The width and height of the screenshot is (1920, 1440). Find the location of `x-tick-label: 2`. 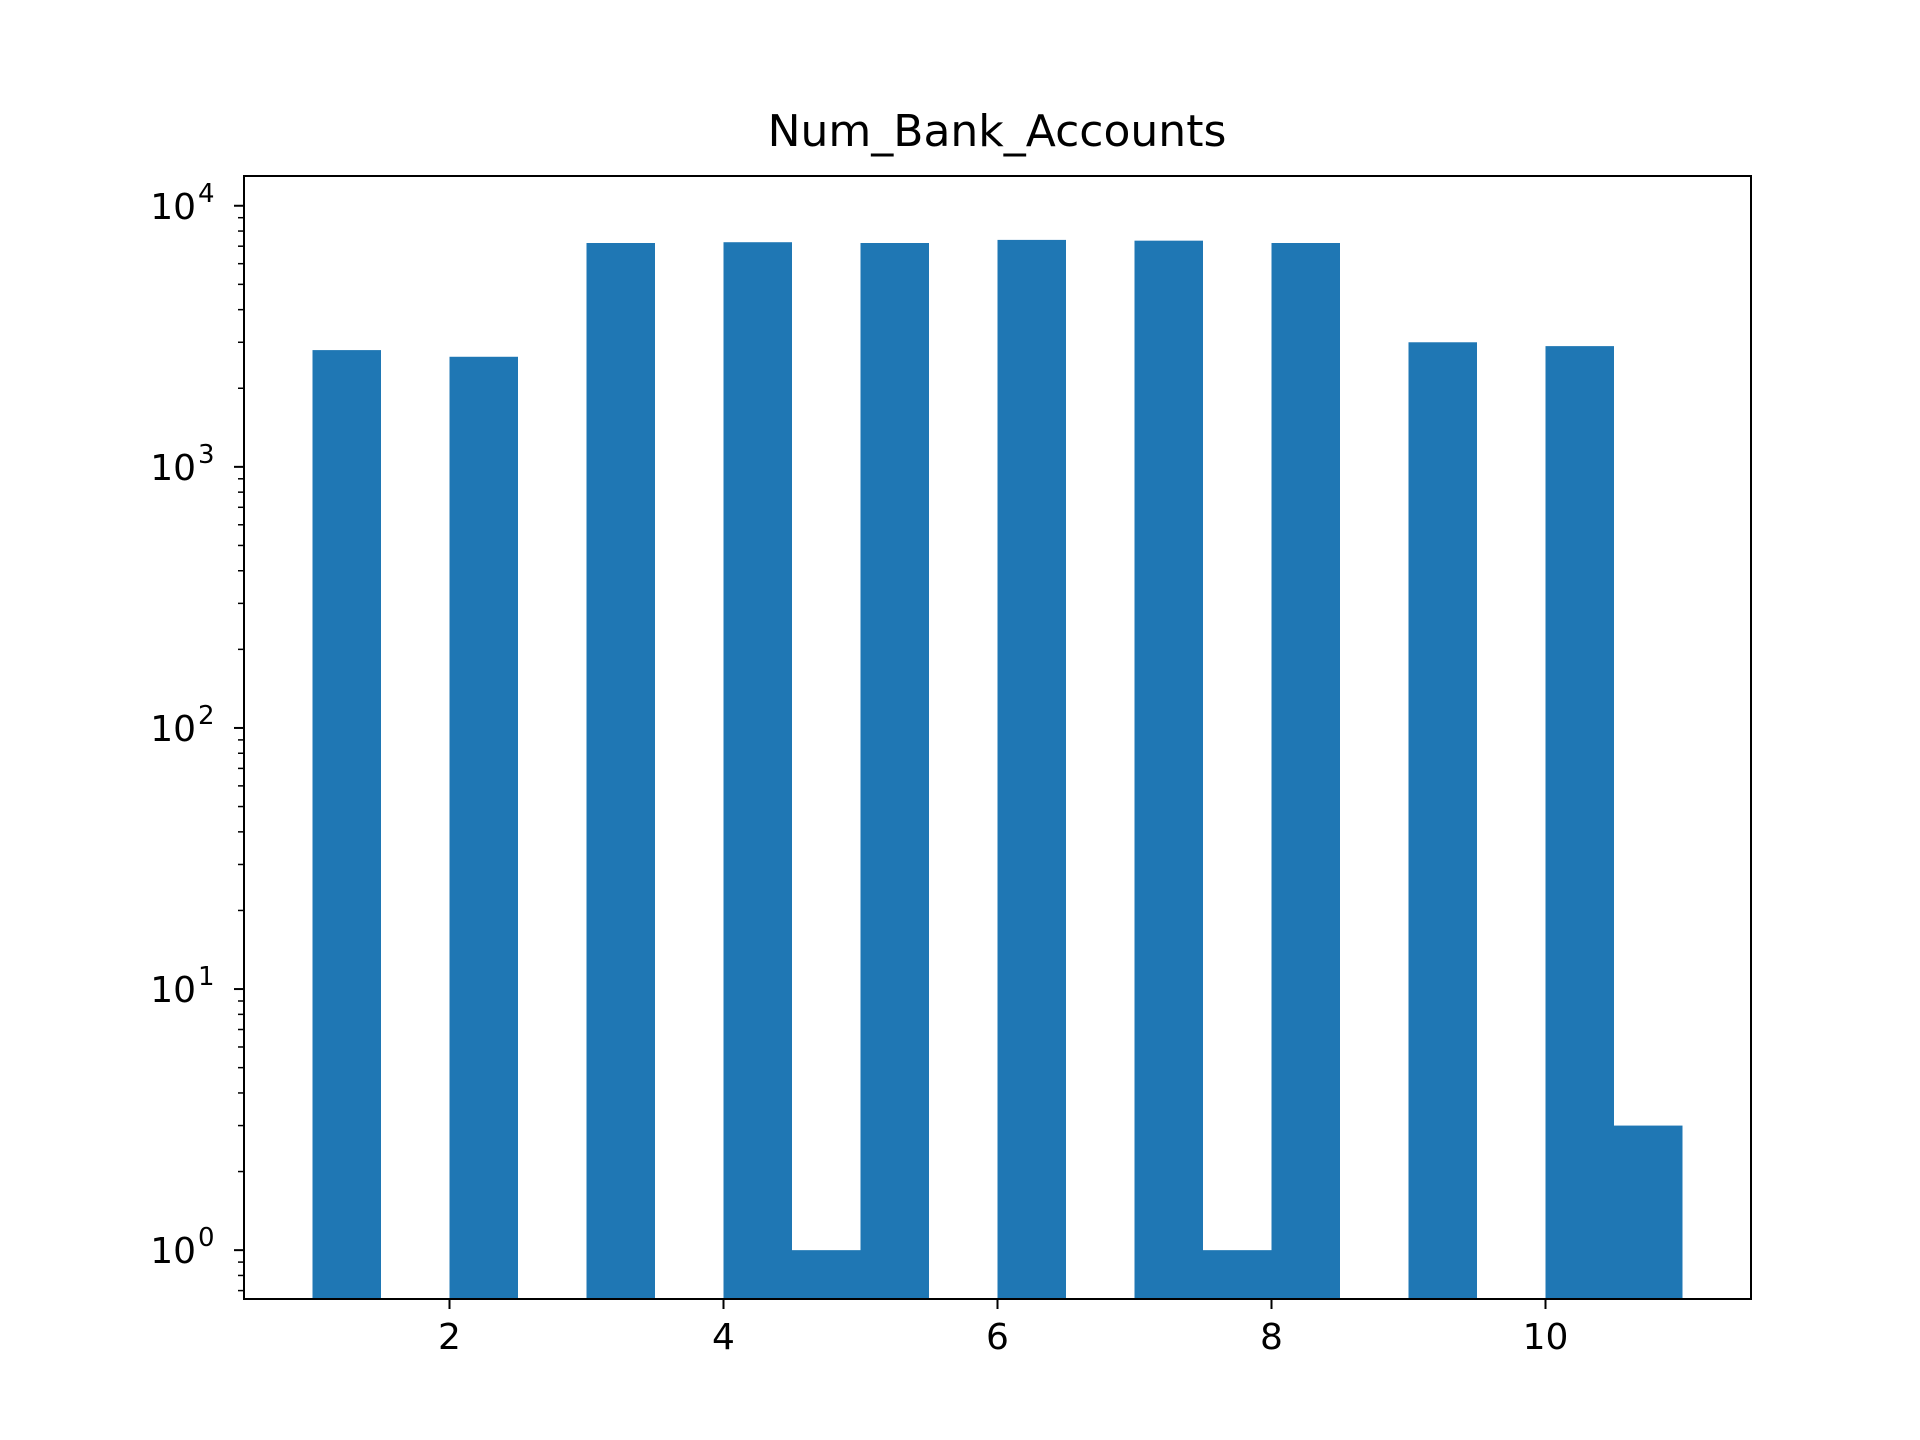

x-tick-label: 2 is located at coordinates (449, 1337).